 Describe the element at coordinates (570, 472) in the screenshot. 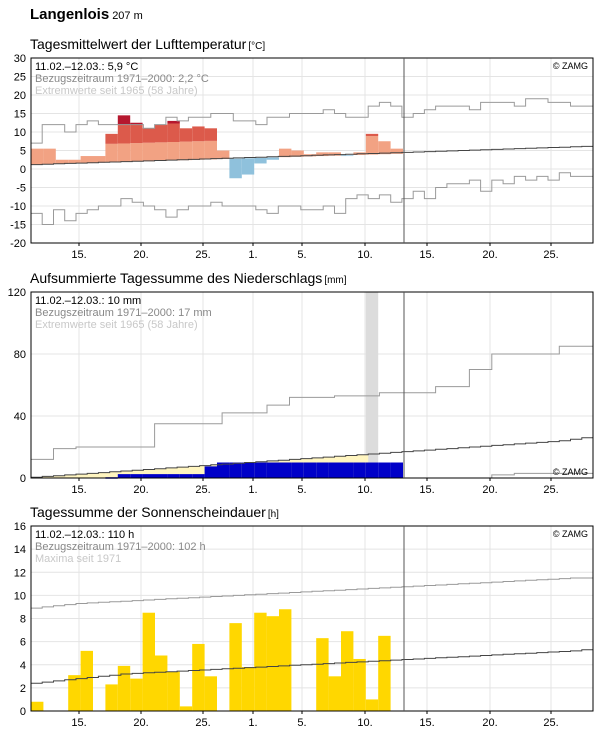

I see `precip-copyright: © ZAMG` at that location.